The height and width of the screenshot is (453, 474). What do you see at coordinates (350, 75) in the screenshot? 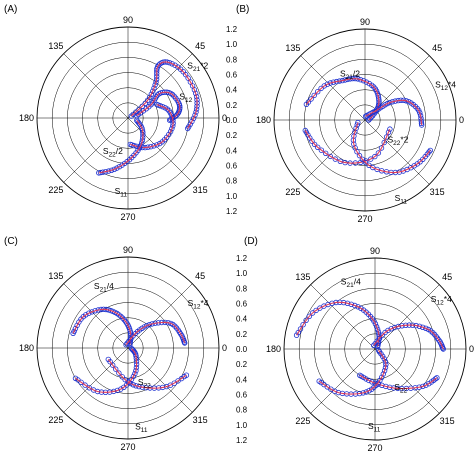
I see `series-label: S21/2` at bounding box center [350, 75].